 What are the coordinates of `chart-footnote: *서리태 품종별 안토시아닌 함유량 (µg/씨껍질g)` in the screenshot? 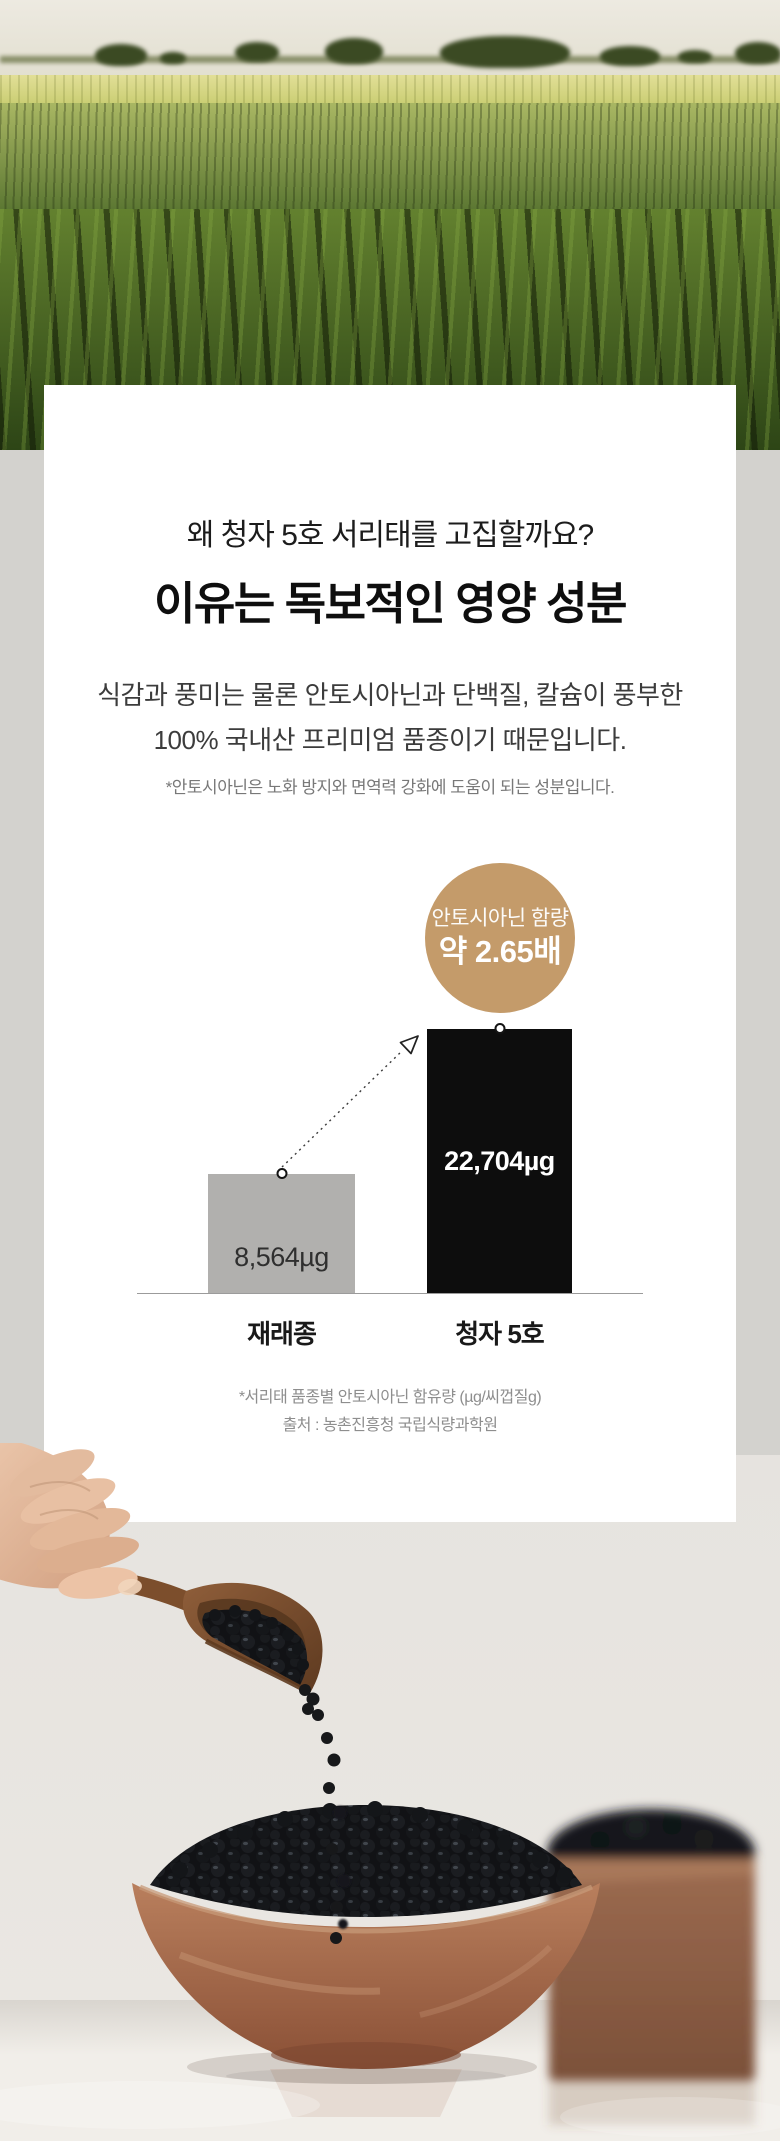 It's located at (390, 1397).